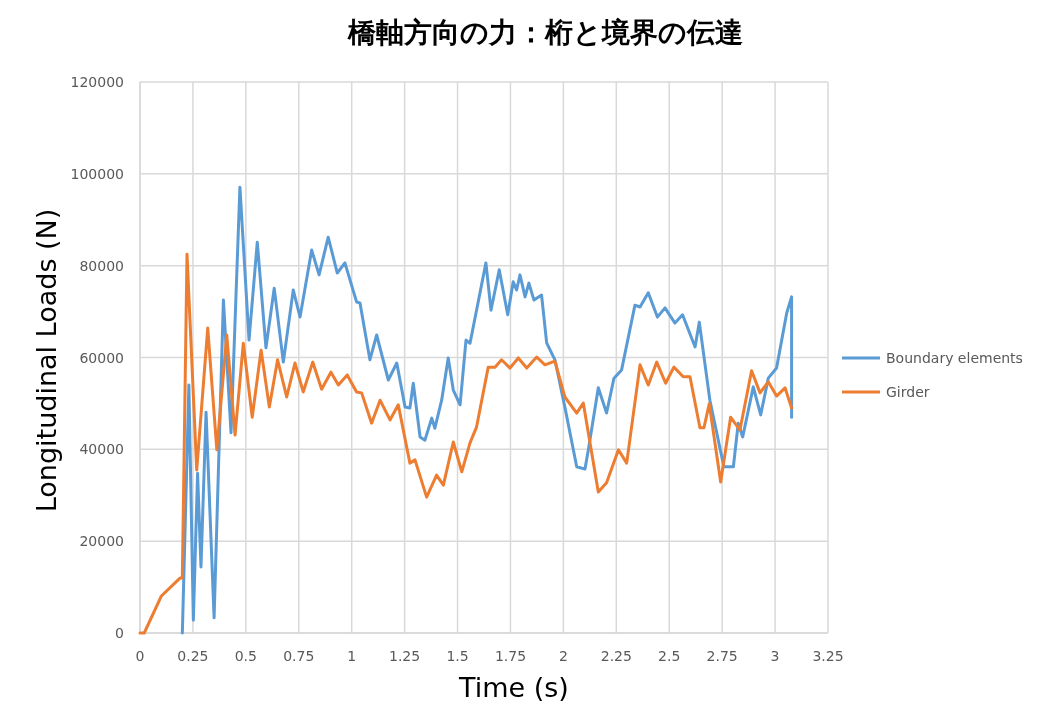 The height and width of the screenshot is (706, 1053). What do you see at coordinates (563, 656) in the screenshot?
I see `x-tick-label: 2` at bounding box center [563, 656].